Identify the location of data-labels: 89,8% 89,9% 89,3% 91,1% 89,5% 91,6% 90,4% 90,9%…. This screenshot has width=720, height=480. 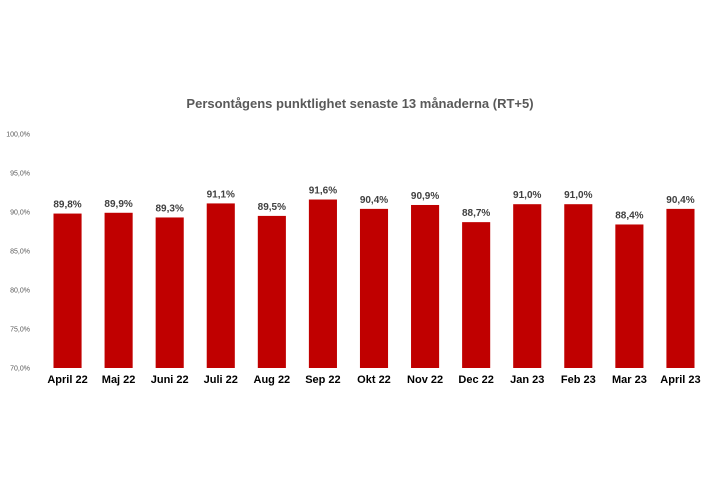
(373, 204).